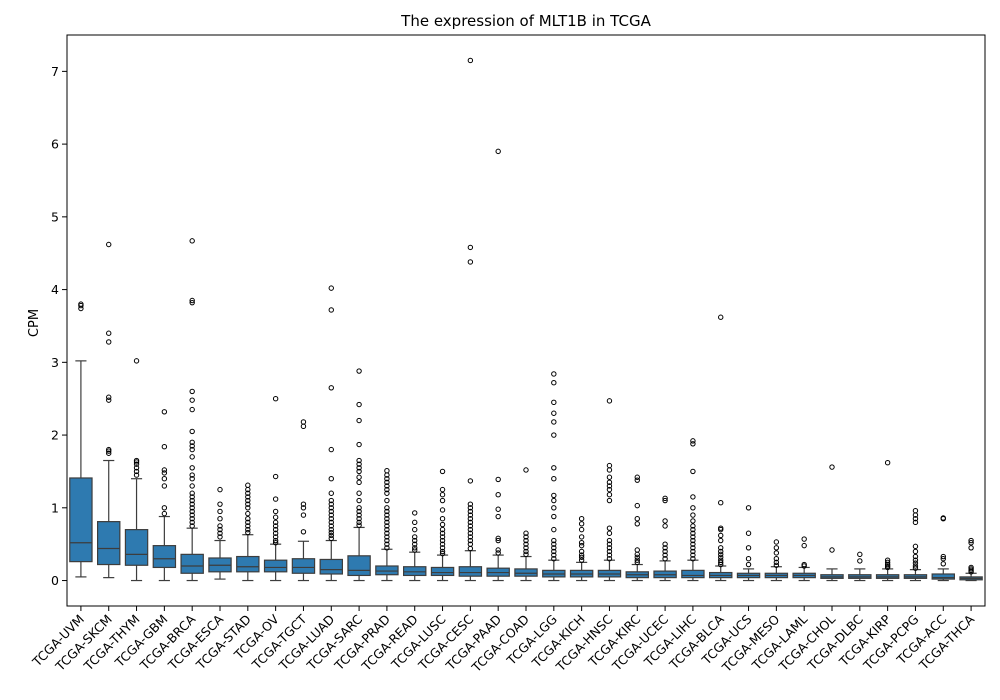 The image size is (1000, 700). What do you see at coordinates (55, 71) in the screenshot?
I see `y-tick-label: 7` at bounding box center [55, 71].